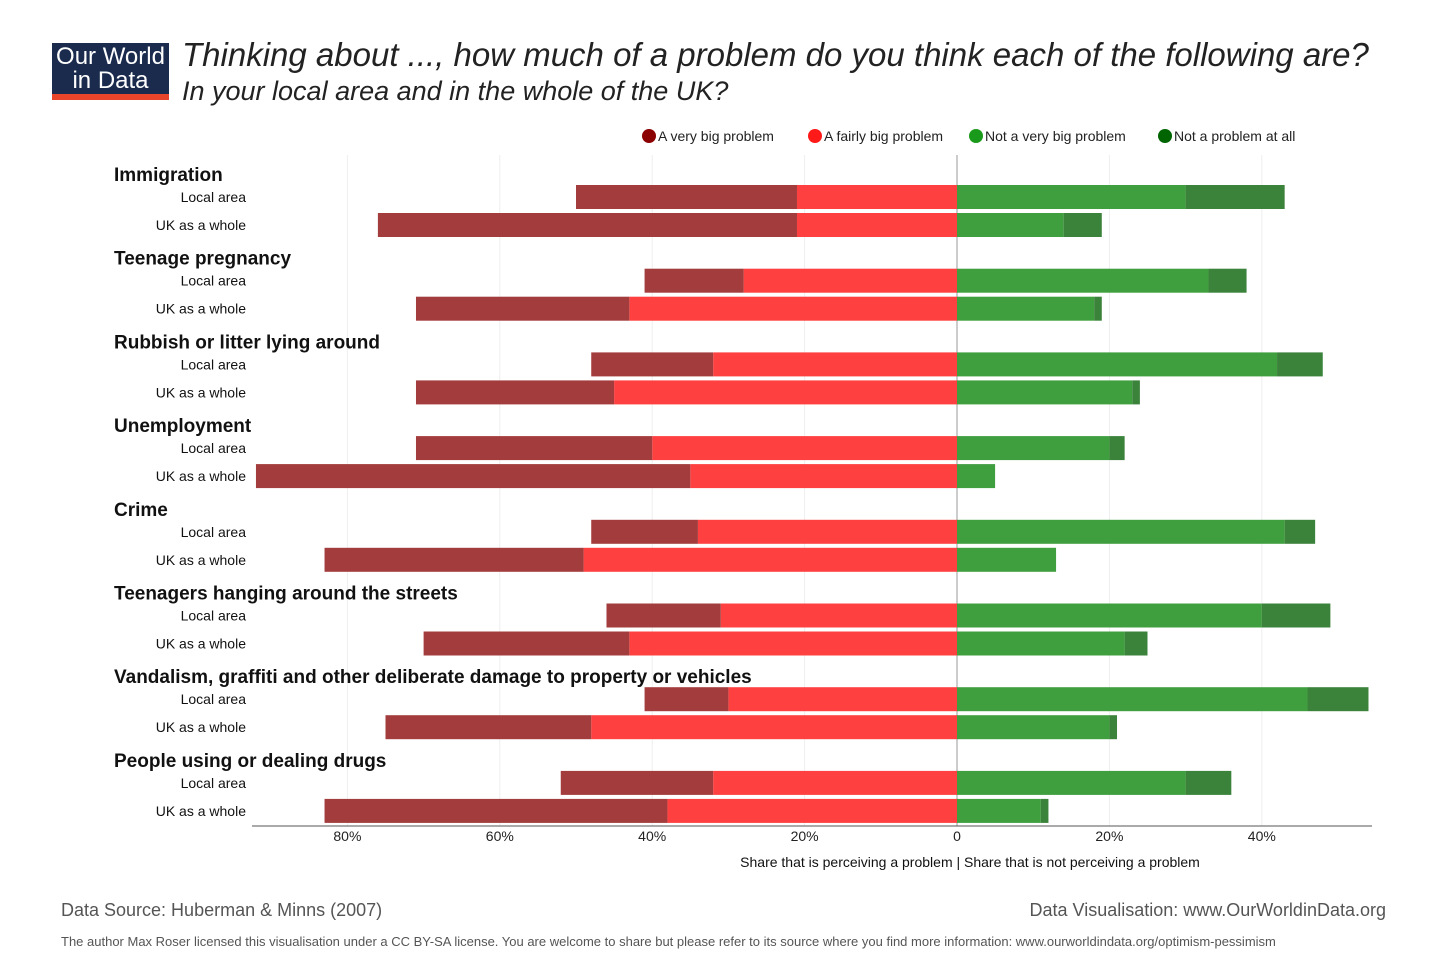 This screenshot has height=970, width=1456. Describe the element at coordinates (141, 510) in the screenshot. I see `group-label: Crime` at that location.